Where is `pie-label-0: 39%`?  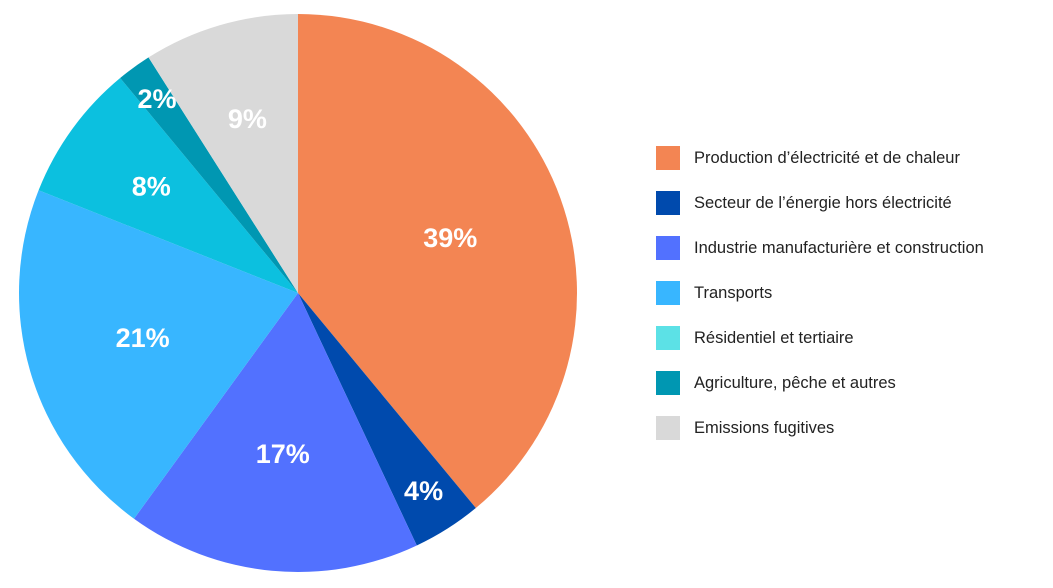
pie-label-0: 39% is located at coordinates (450, 238).